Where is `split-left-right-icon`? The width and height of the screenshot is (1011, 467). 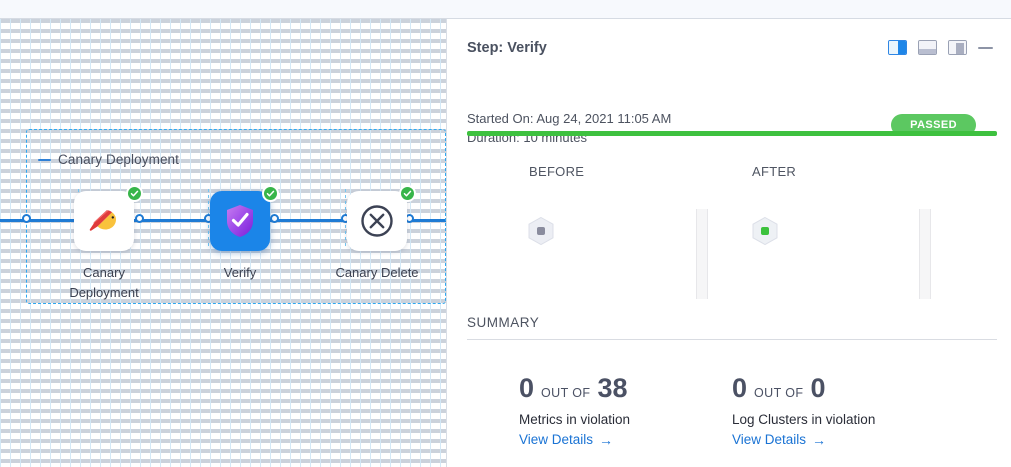 split-left-right-icon is located at coordinates (897, 47).